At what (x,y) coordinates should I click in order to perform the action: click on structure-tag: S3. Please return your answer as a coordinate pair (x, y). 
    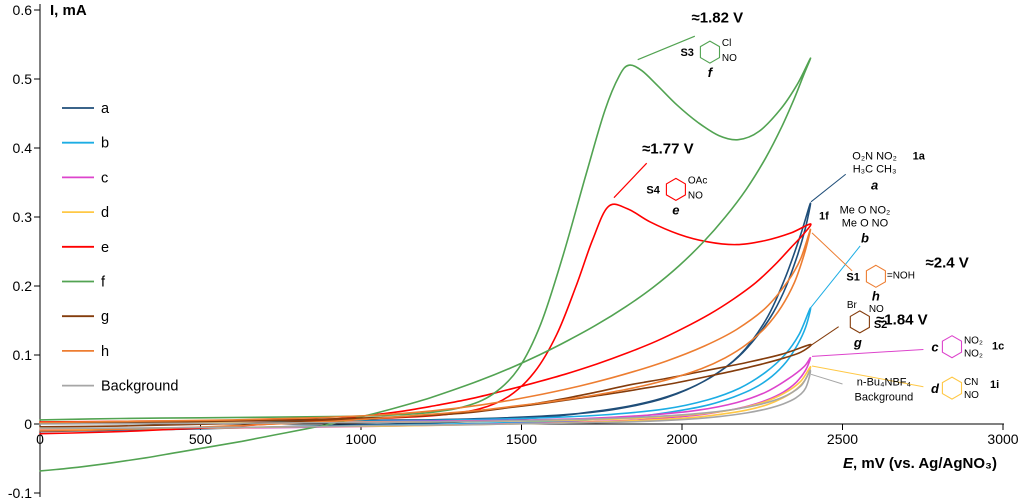
    Looking at the image, I should click on (686, 53).